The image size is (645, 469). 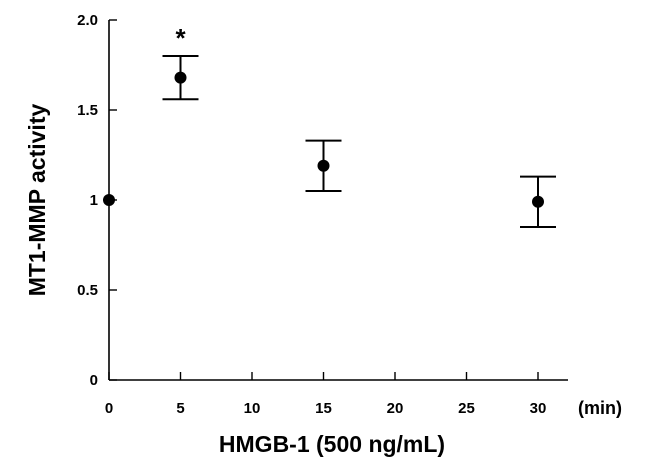 I want to click on y-tick-label: 0, so click(x=94, y=380).